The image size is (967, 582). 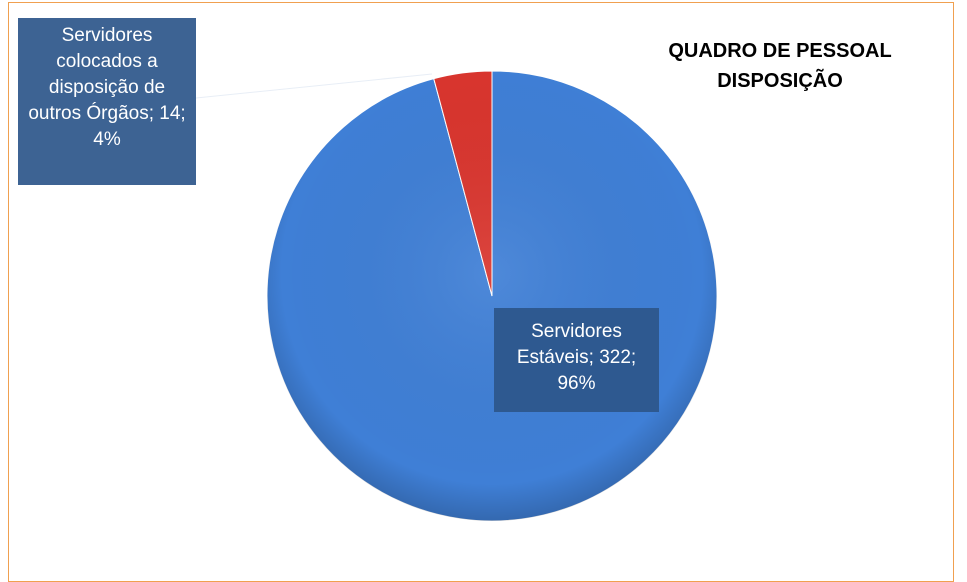 I want to click on leader-line, so click(x=314, y=86).